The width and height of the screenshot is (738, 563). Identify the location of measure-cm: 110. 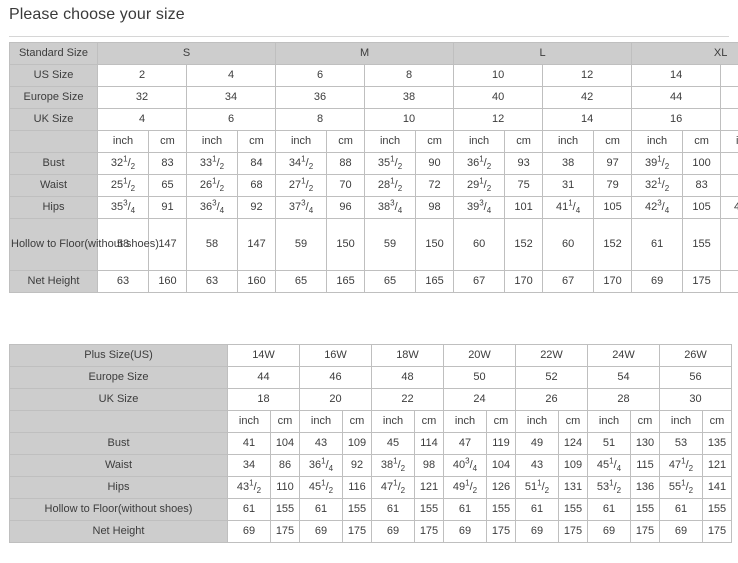
(285, 487).